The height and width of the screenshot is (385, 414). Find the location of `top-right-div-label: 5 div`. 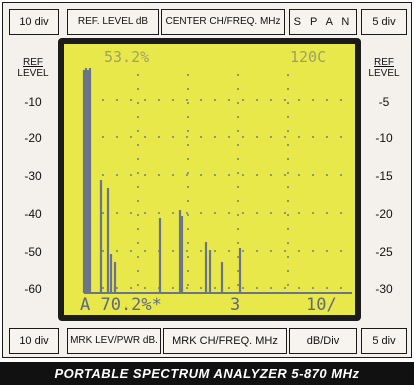

top-right-div-label: 5 div is located at coordinates (384, 22).